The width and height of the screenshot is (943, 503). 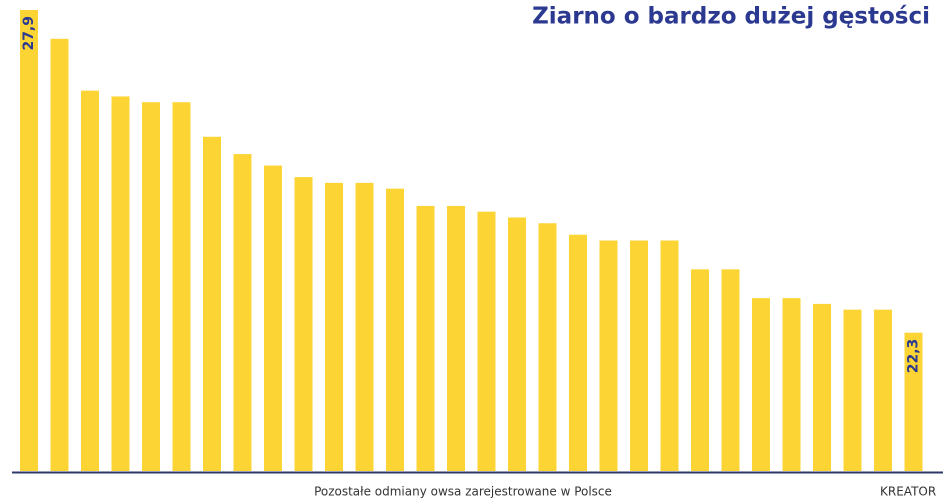 I want to click on annotation: KREATOR, so click(x=908, y=492).